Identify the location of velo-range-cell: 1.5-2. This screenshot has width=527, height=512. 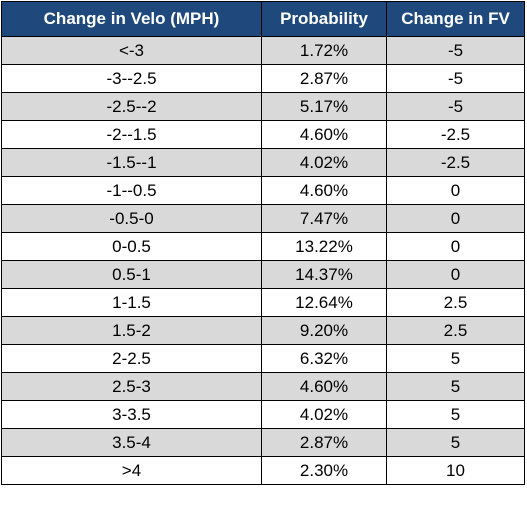
(131, 330).